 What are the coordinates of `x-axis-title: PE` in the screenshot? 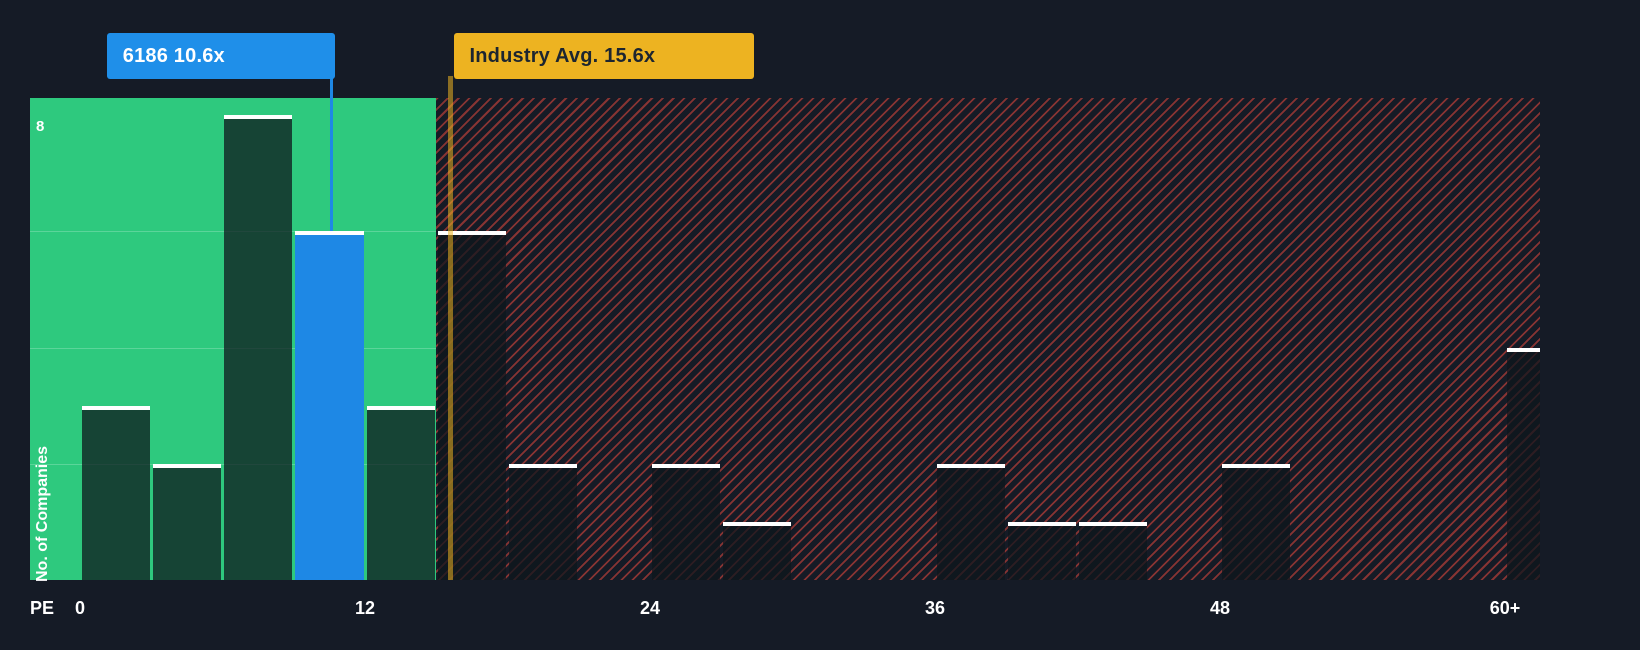 It's located at (42, 608).